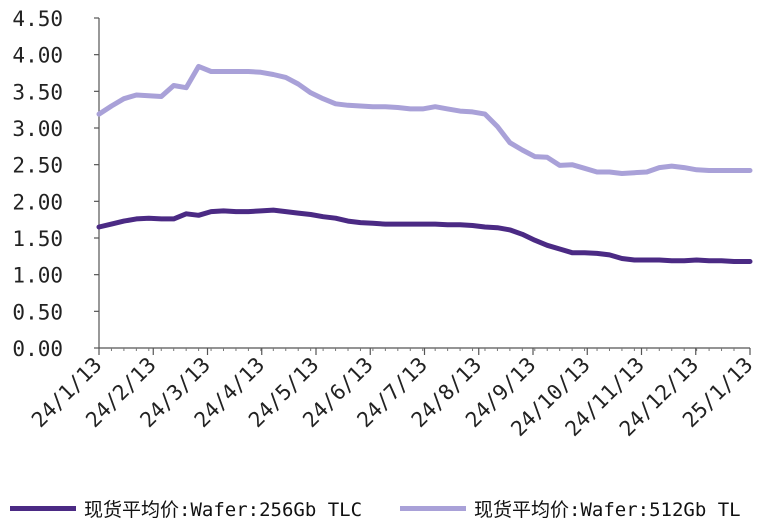 This screenshot has width=768, height=525. Describe the element at coordinates (37, 276) in the screenshot. I see `y-tick-label: 1.00` at that location.